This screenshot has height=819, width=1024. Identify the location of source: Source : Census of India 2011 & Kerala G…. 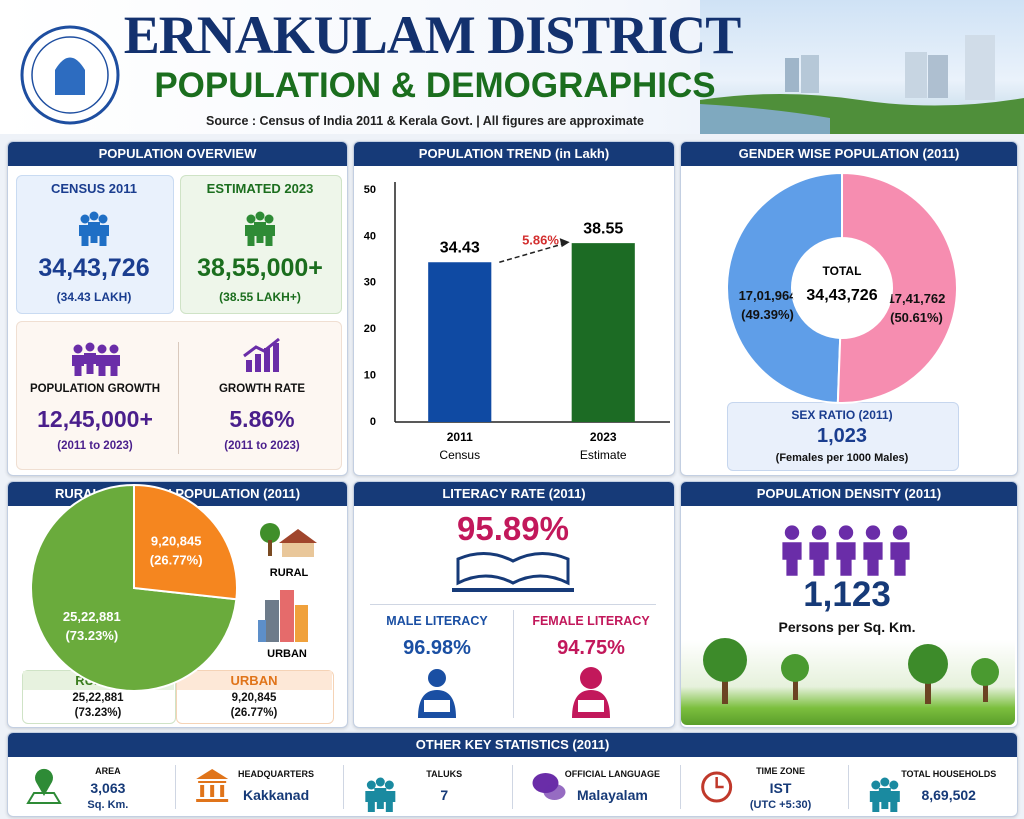
(425, 121).